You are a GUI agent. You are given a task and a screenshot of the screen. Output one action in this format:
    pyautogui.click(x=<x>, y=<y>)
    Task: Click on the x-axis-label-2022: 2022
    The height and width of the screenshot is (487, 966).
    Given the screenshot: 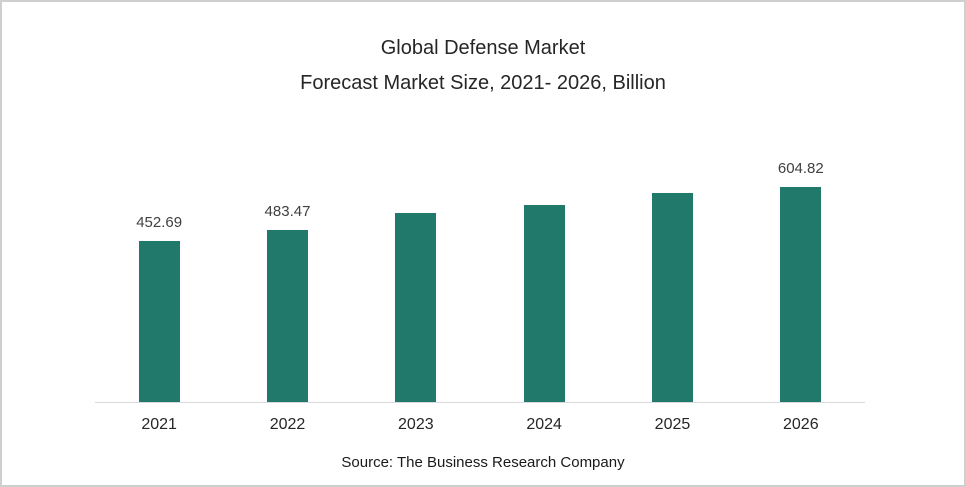 What is the action you would take?
    pyautogui.click(x=287, y=424)
    